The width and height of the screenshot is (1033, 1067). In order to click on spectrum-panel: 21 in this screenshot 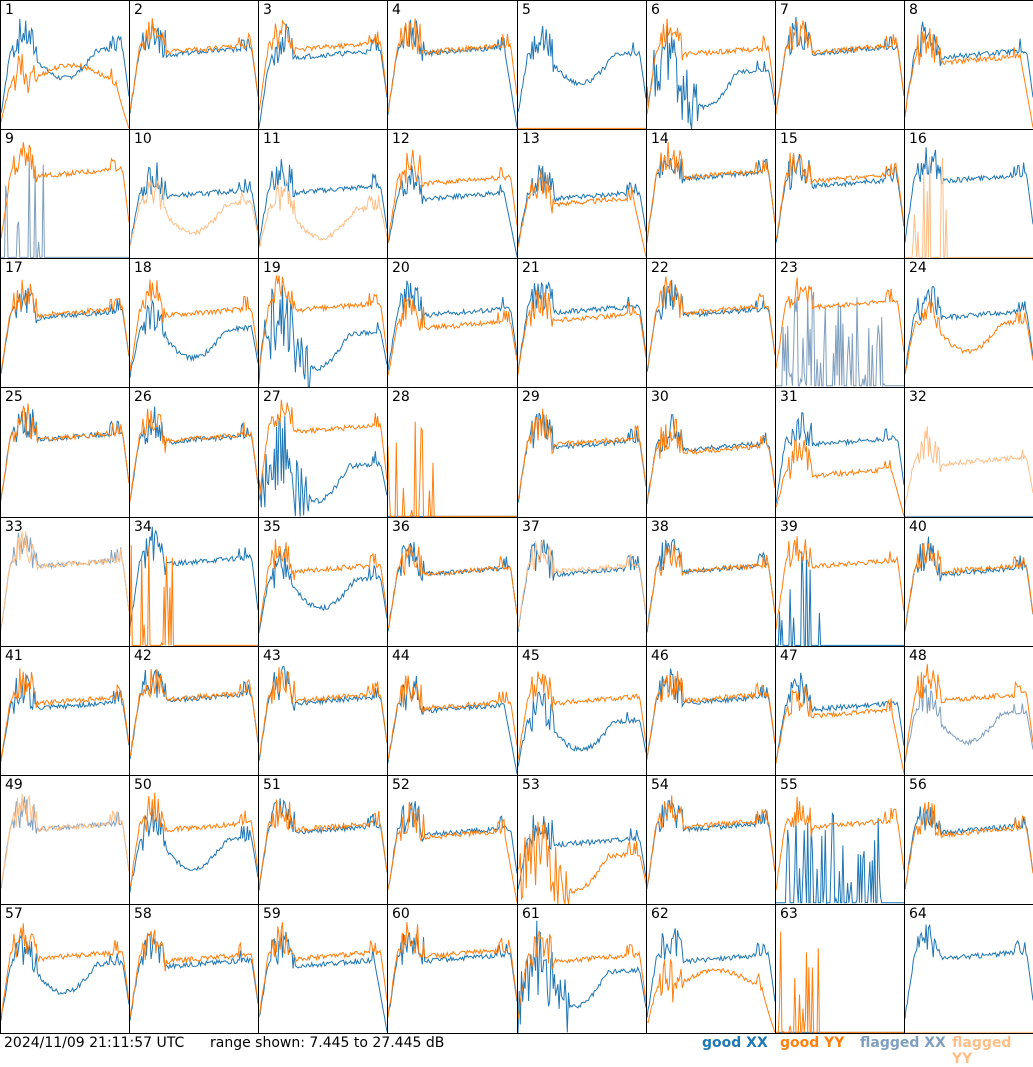, I will do `click(582, 323)`.